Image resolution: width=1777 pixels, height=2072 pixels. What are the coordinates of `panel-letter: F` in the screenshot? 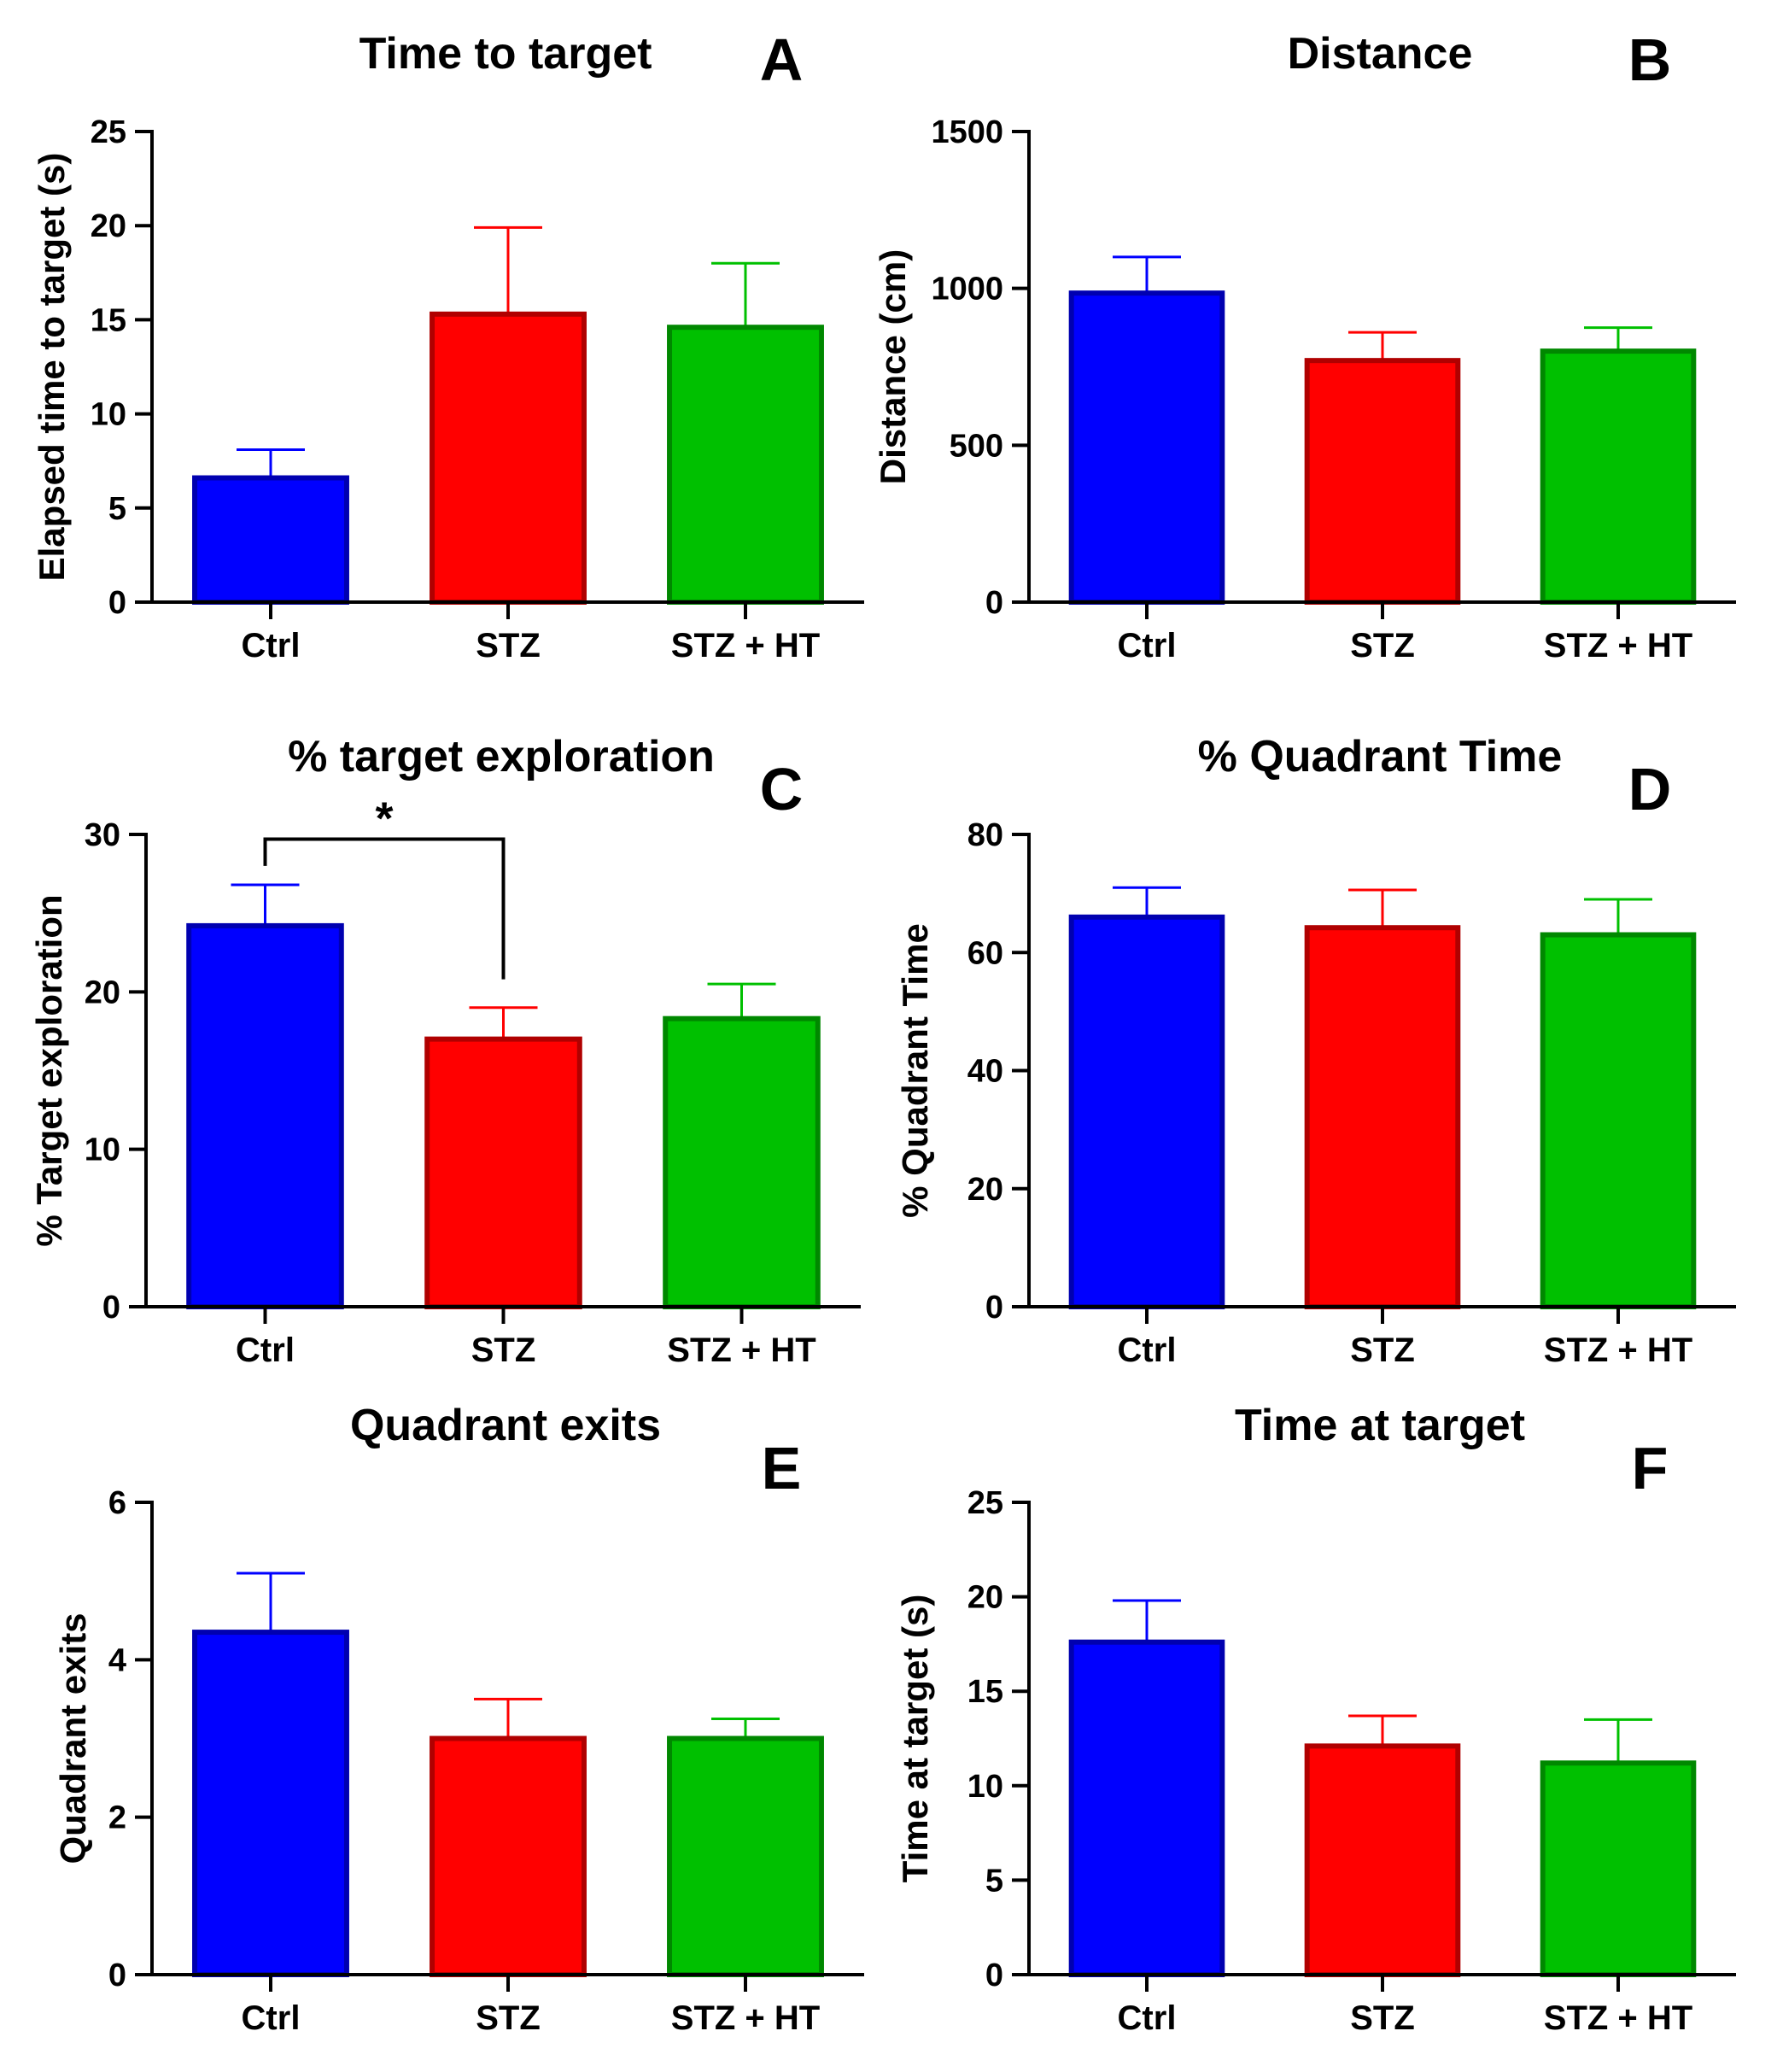 It's located at (1650, 1468).